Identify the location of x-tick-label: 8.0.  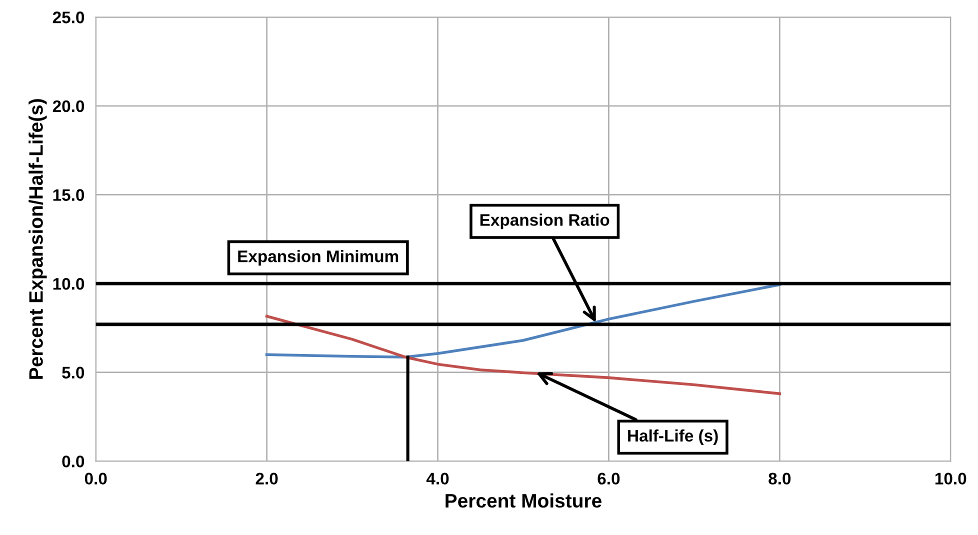
(779, 478).